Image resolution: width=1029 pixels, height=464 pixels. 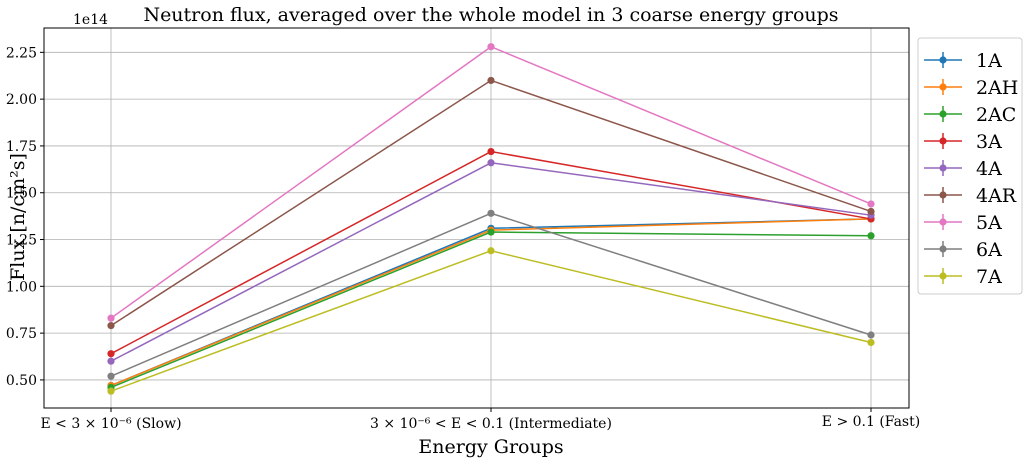 I want to click on legend-item-3A: 3A, so click(x=963, y=142).